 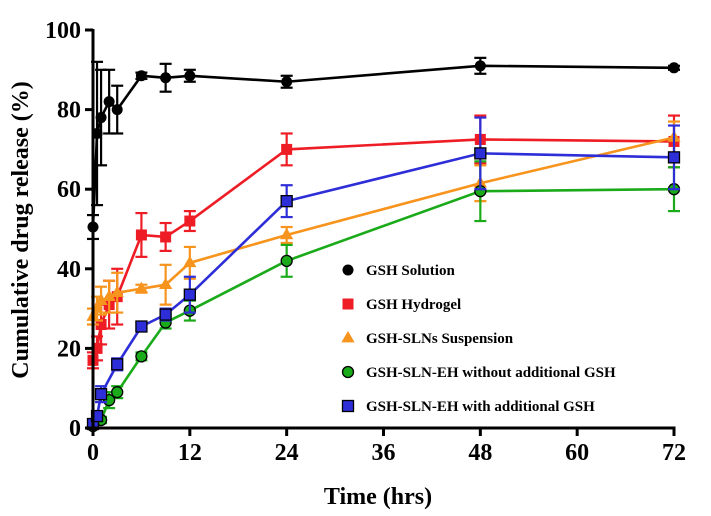 What do you see at coordinates (577, 453) in the screenshot?
I see `x-tick-label: 60` at bounding box center [577, 453].